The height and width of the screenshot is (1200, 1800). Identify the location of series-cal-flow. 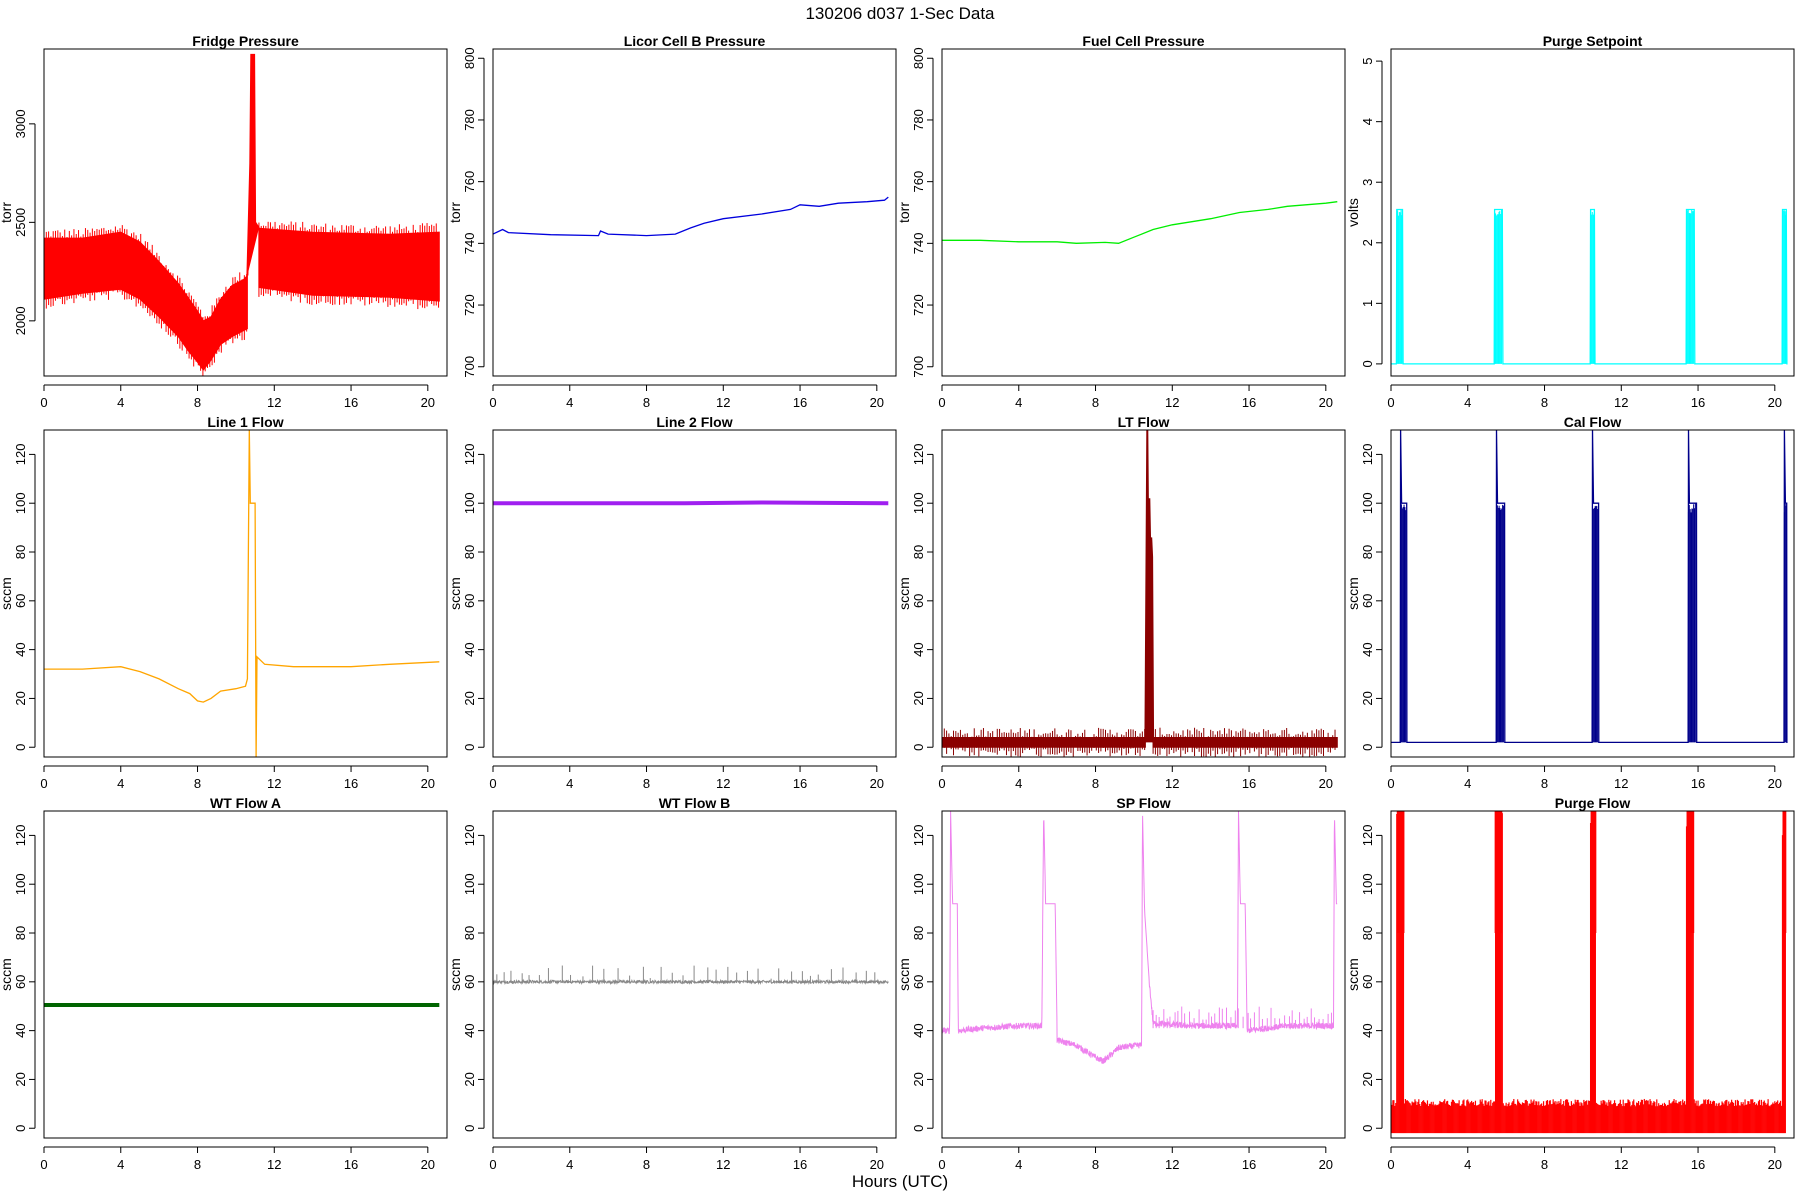
(1589, 587).